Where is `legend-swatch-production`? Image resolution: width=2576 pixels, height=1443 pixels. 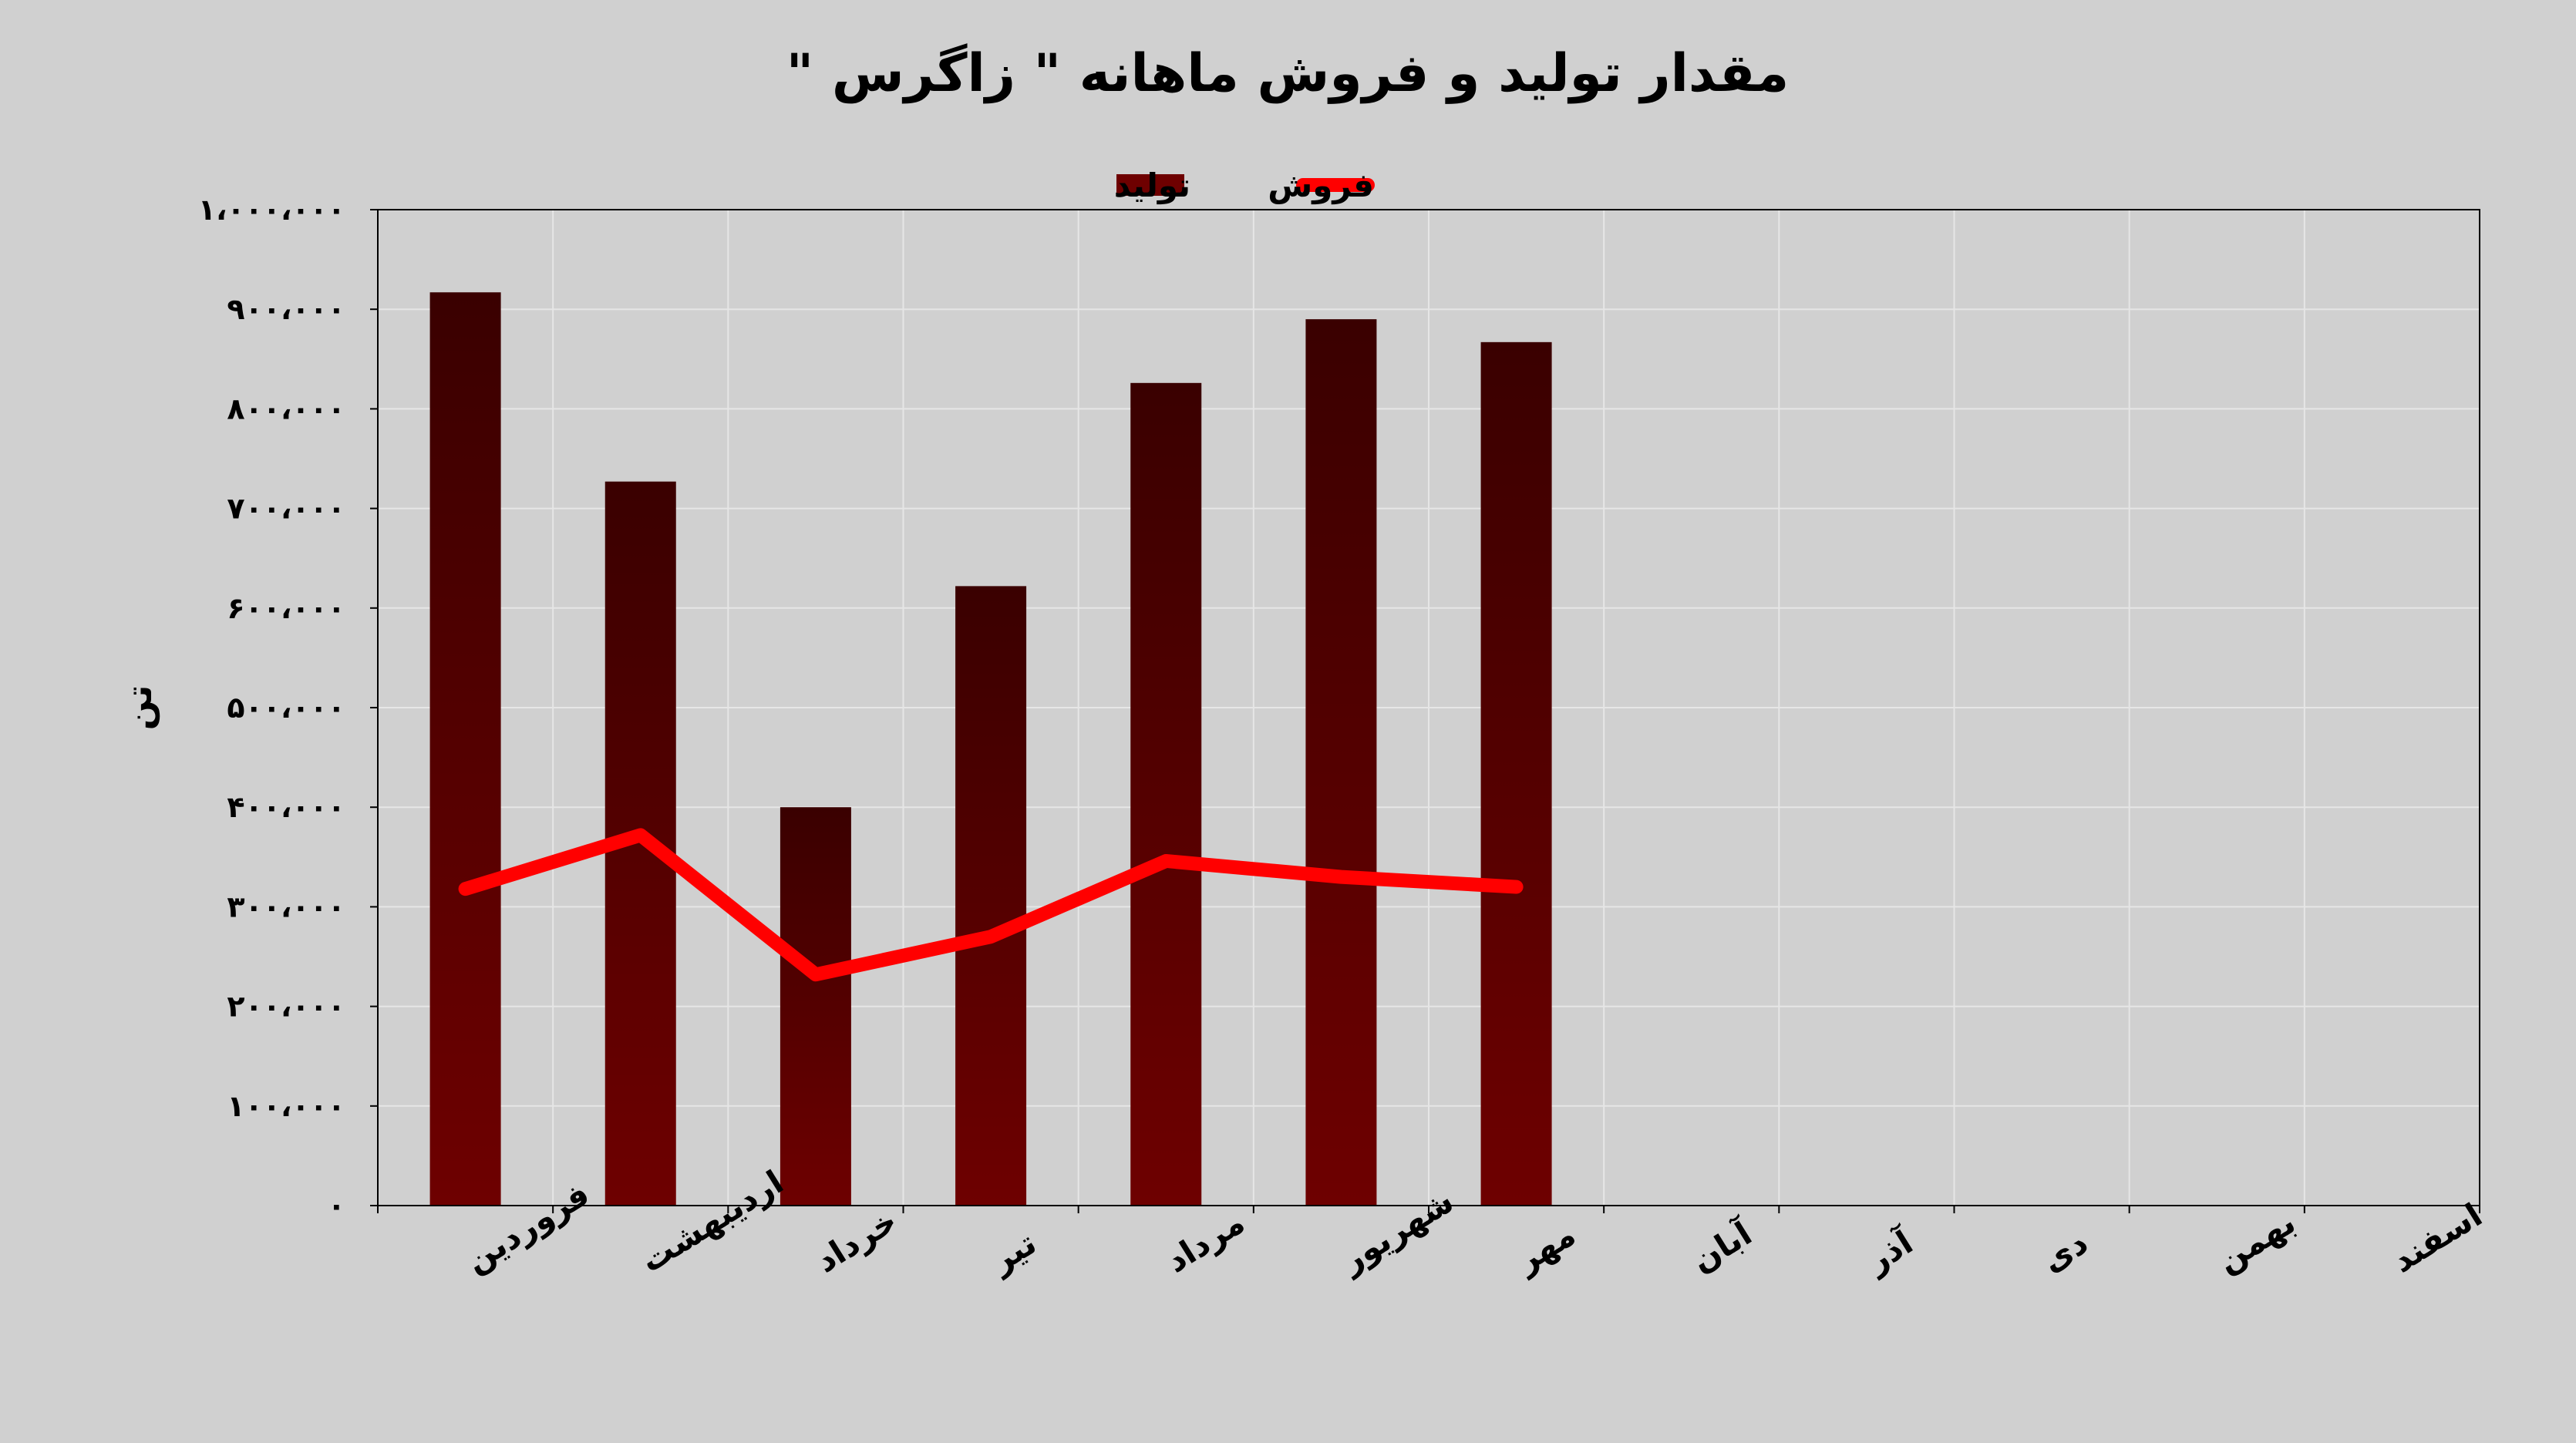
legend-swatch-production is located at coordinates (1150, 185).